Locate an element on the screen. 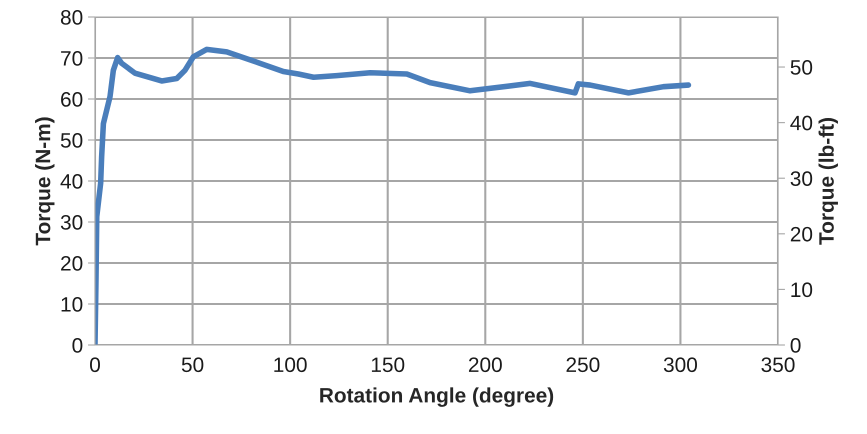 This screenshot has height=434, width=867. y2-tick-label: 0 is located at coordinates (795, 345).